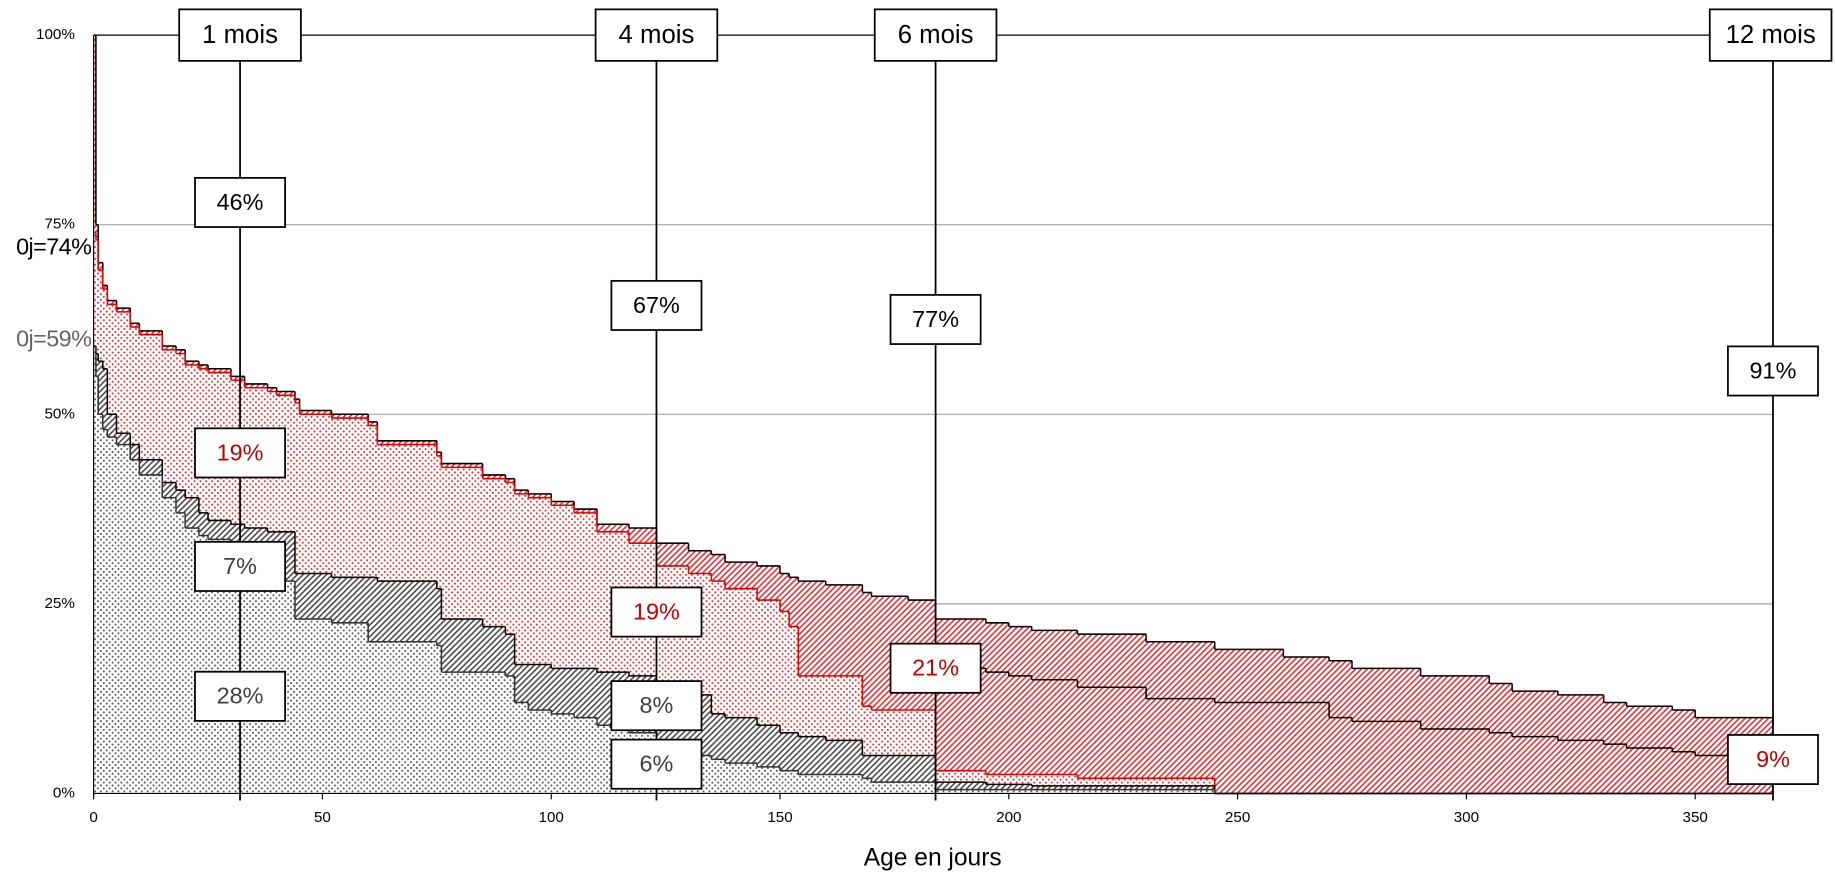 This screenshot has width=1835, height=873. I want to click on marker-value-label: 6%, so click(657, 764).